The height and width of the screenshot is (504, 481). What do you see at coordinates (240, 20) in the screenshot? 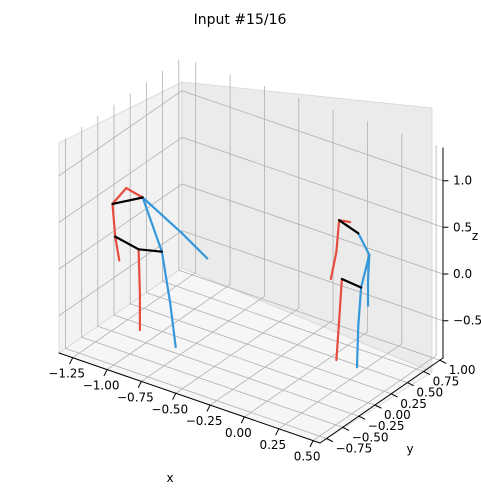
I see `chart-title: Input #15/16` at bounding box center [240, 20].